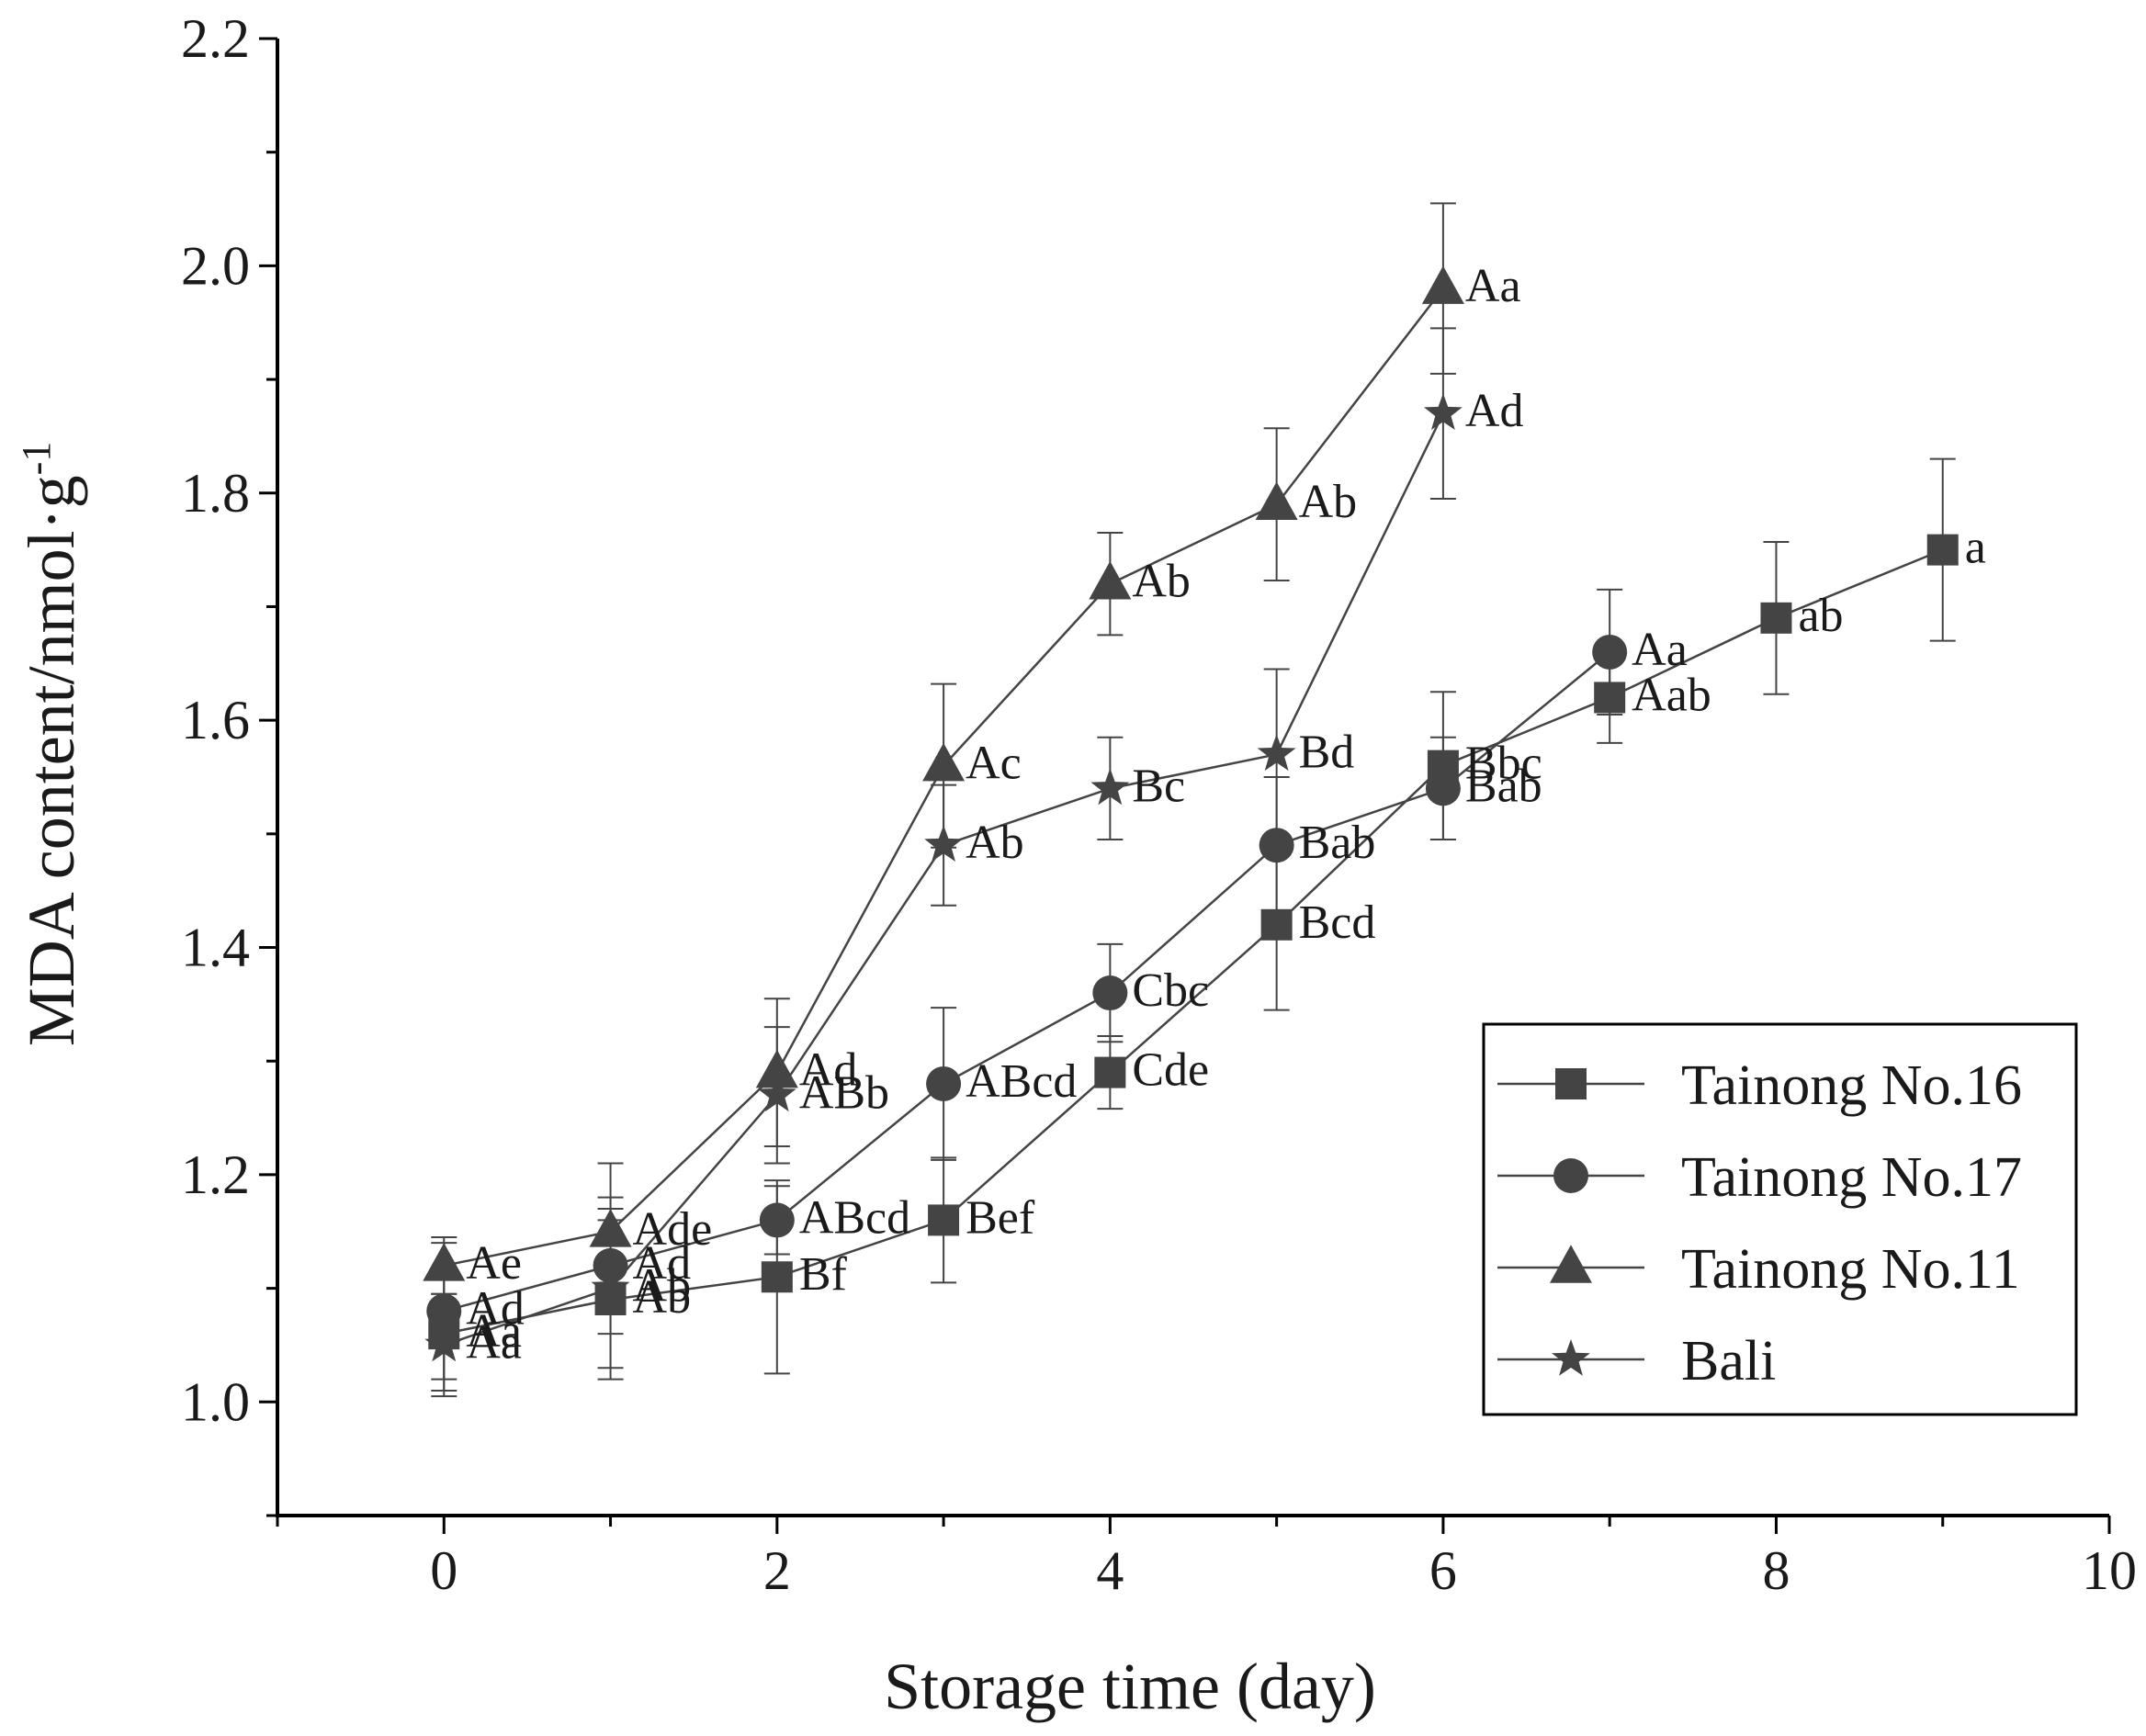 This screenshot has height=1736, width=2146. What do you see at coordinates (1776, 1570) in the screenshot?
I see `x-tick-label: 8` at bounding box center [1776, 1570].